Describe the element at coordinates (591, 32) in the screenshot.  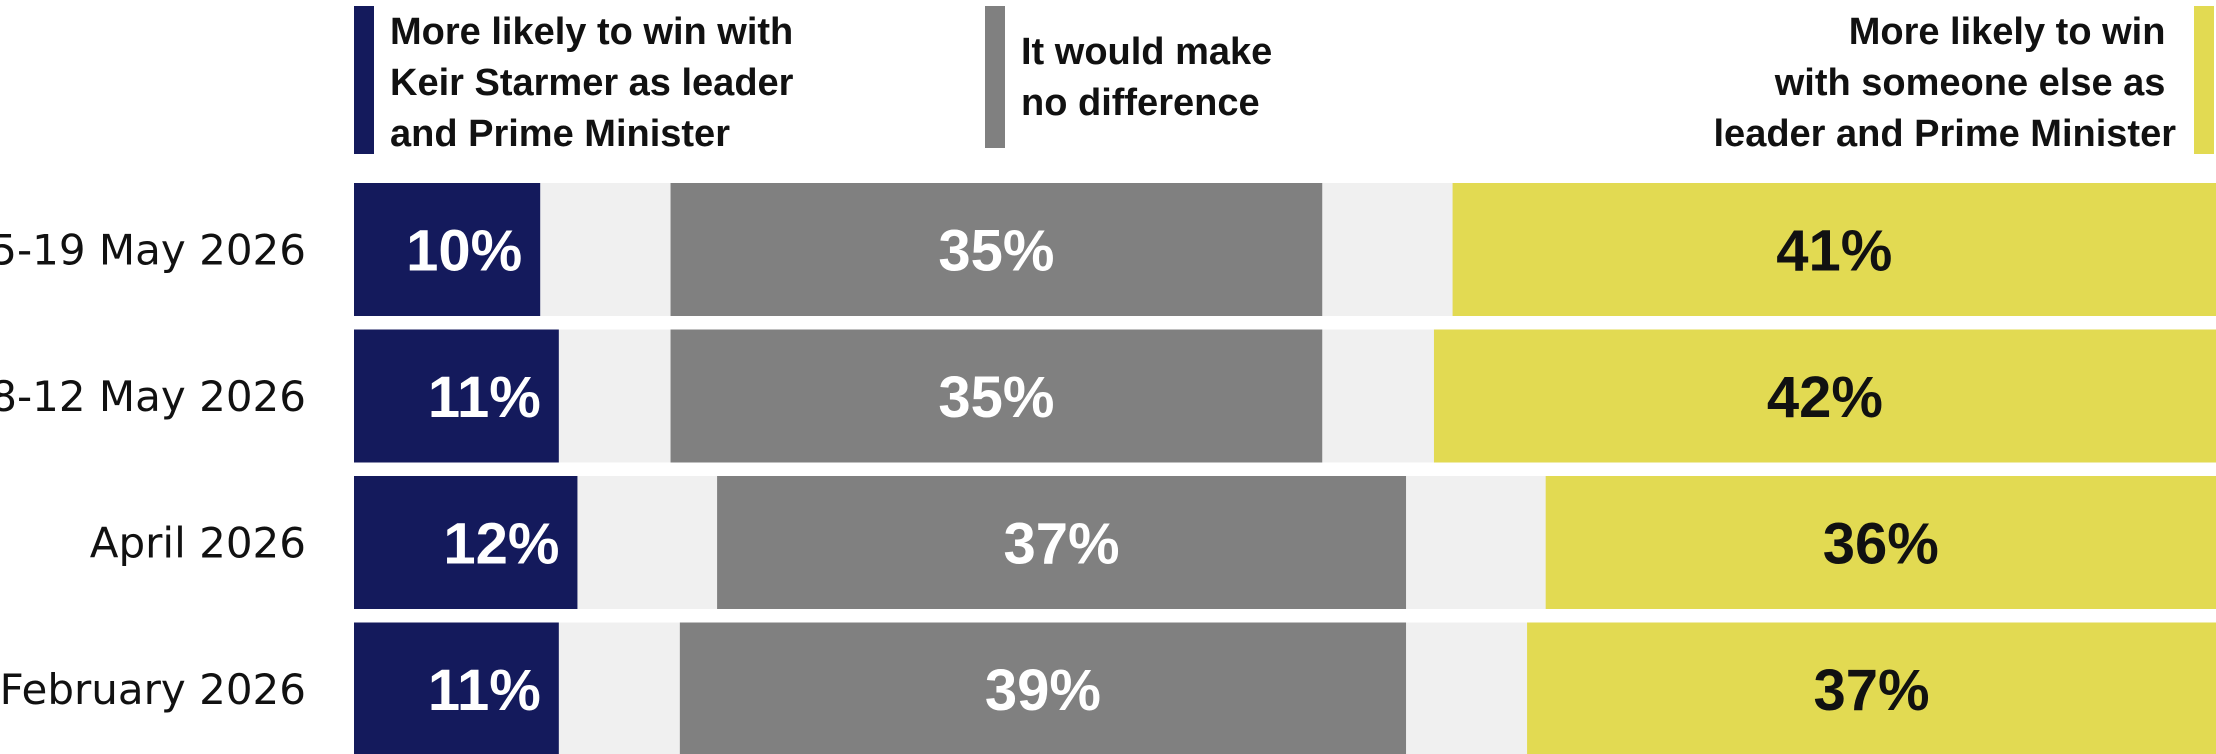
I see `legend-label-starmer-line-1: More likely to win with` at that location.